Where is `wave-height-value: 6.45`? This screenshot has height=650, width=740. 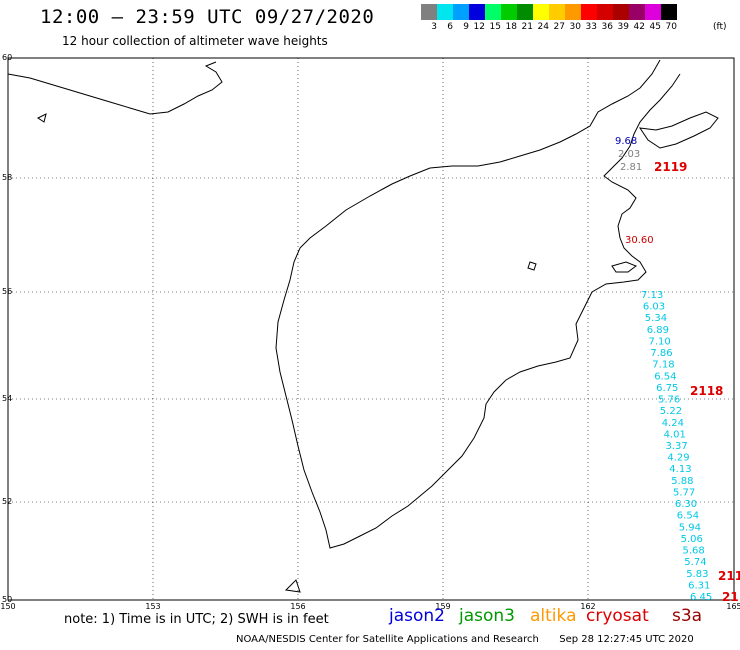
wave-height-value: 6.45 is located at coordinates (701, 597).